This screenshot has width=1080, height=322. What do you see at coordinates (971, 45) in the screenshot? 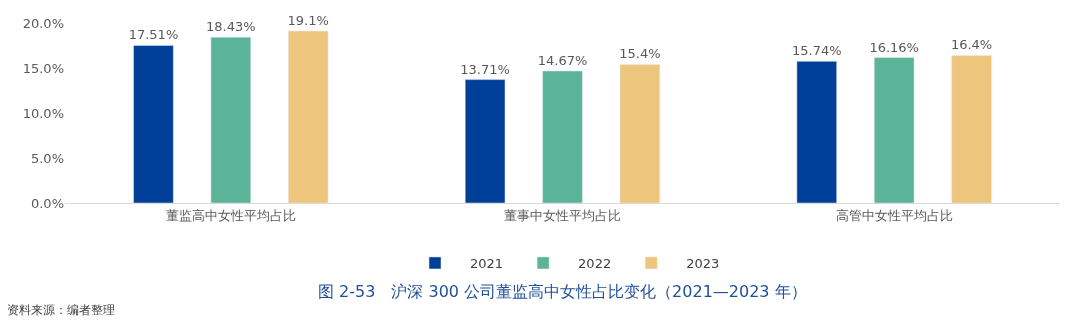
I see `data-label: 16.4%` at bounding box center [971, 45].